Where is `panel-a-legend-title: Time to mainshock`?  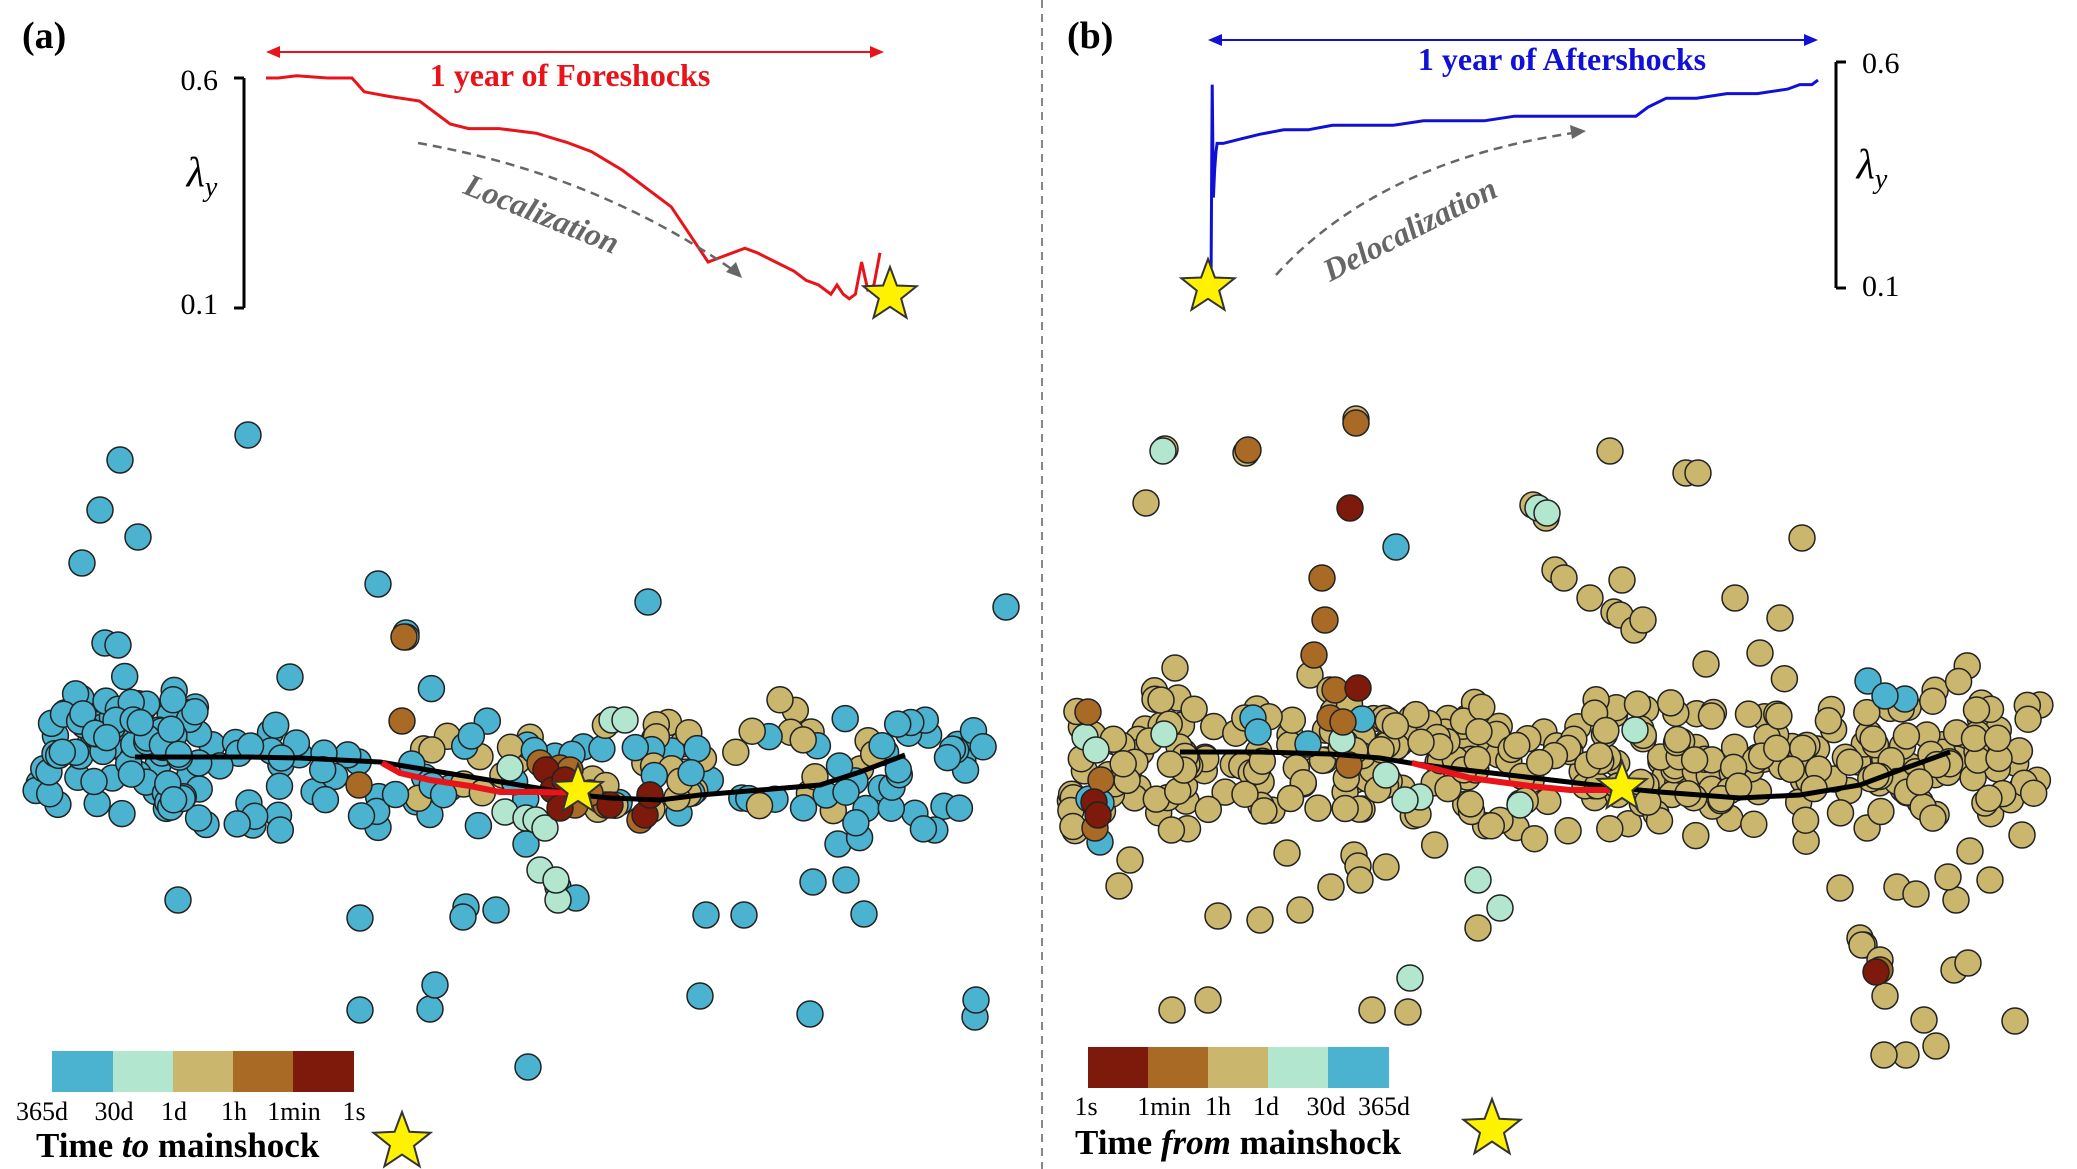 panel-a-legend-title: Time to mainshock is located at coordinates (178, 1145).